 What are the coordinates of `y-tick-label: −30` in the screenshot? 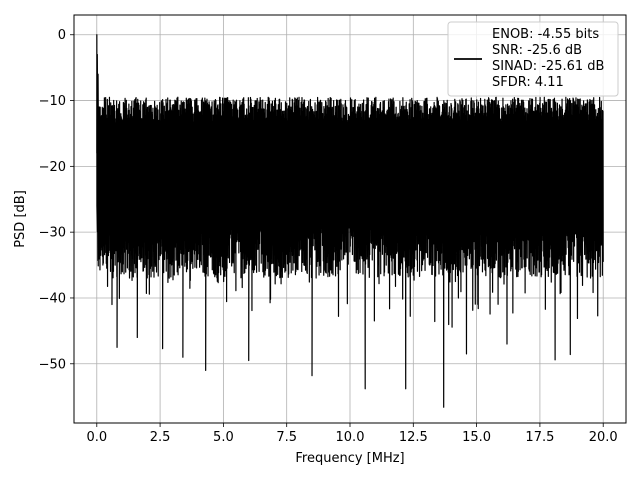 It's located at (52, 233).